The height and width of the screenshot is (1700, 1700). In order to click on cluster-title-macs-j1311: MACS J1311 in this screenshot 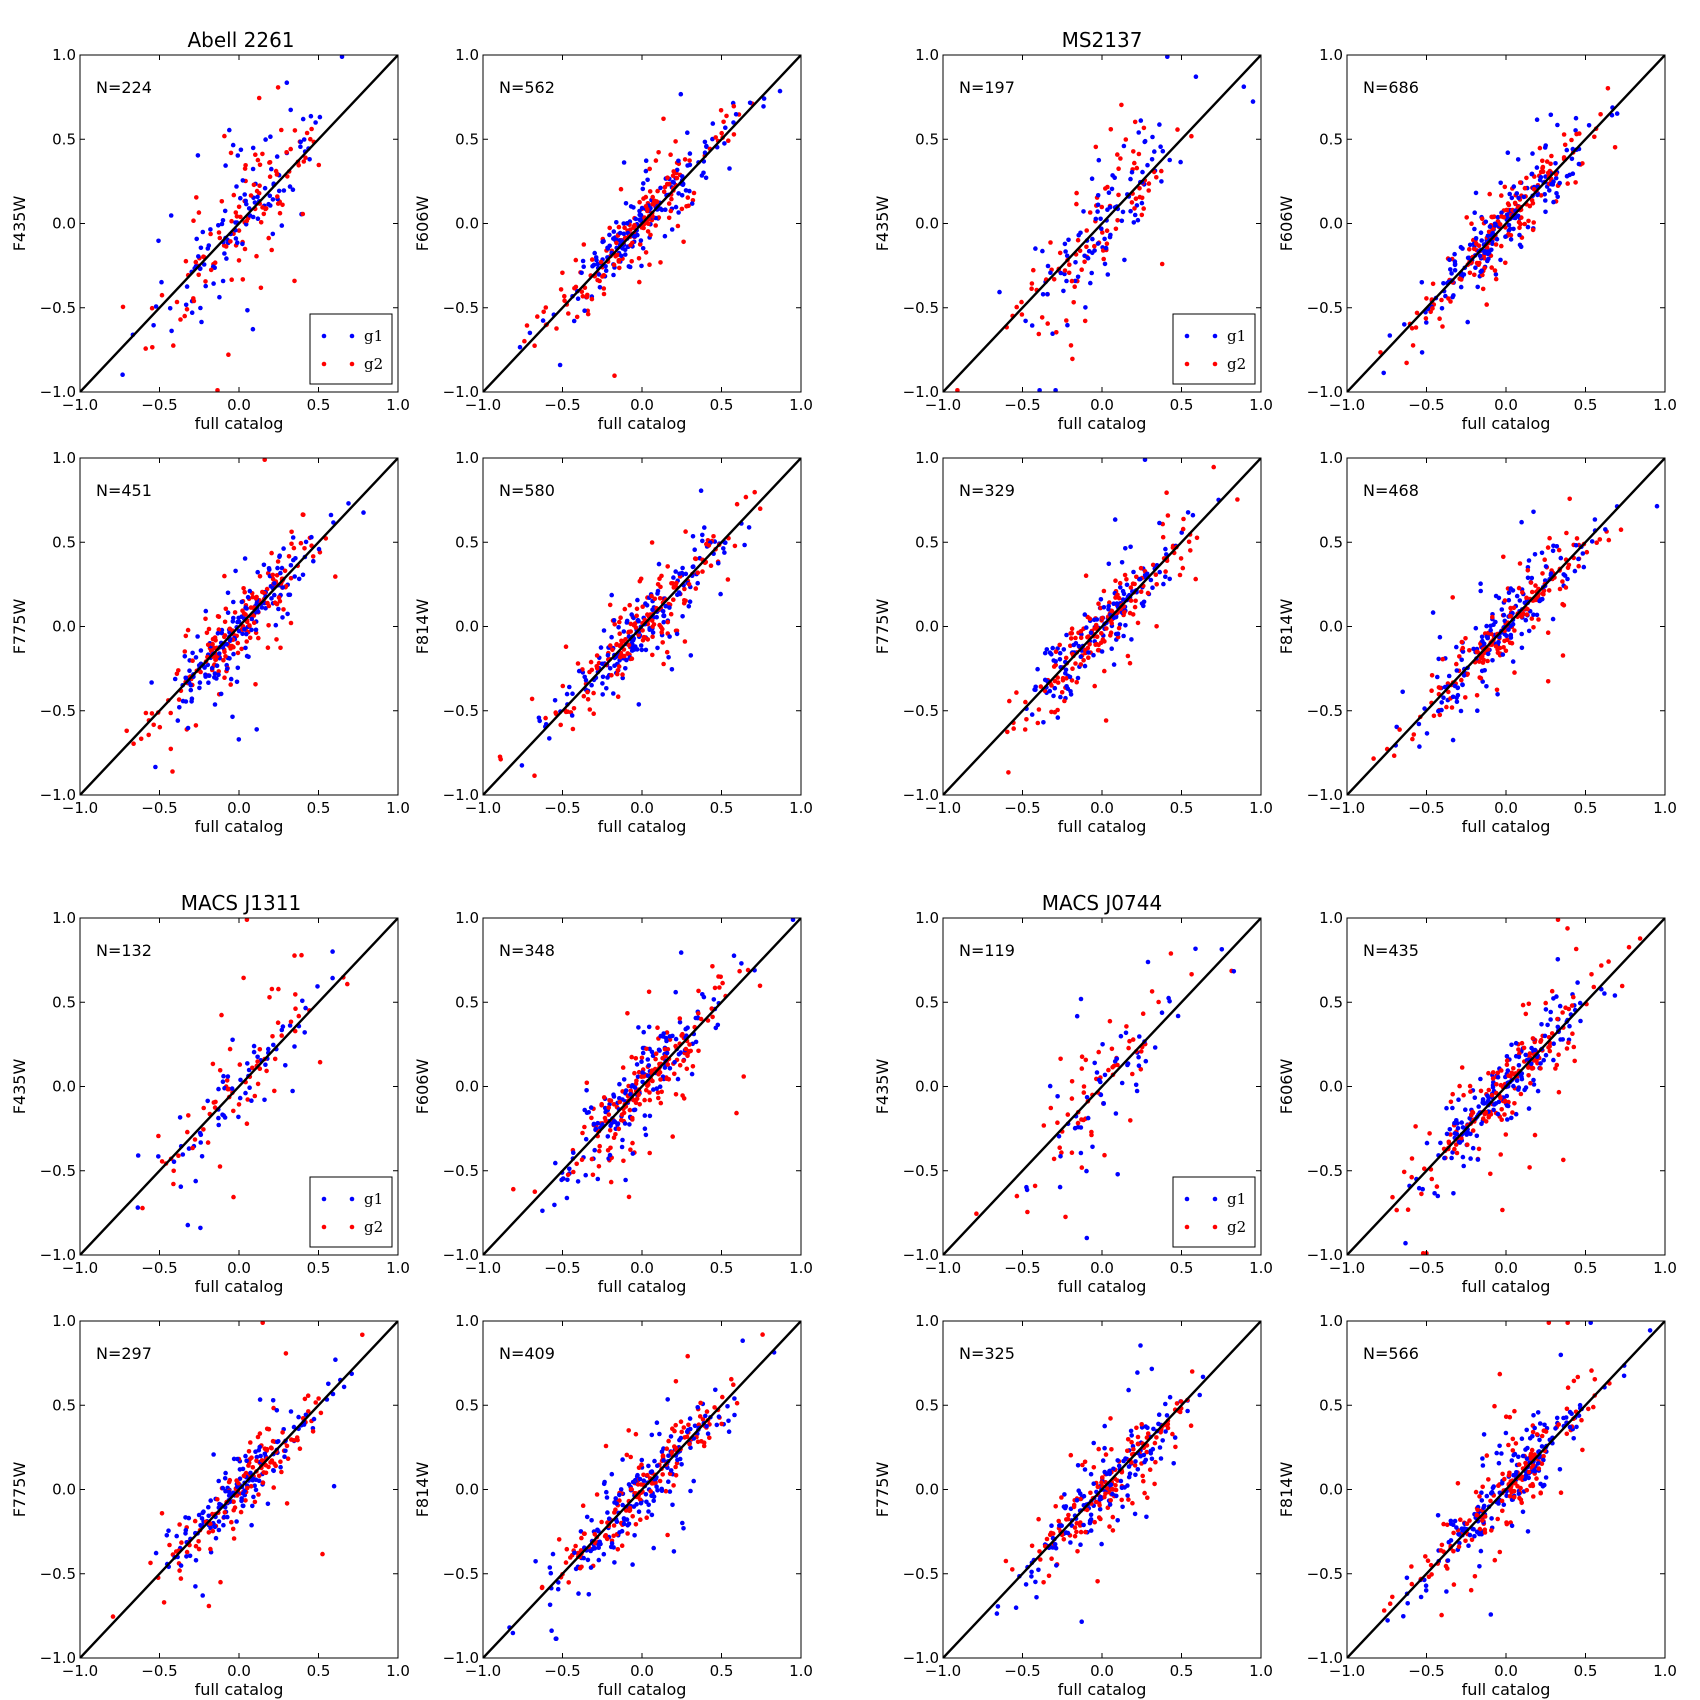, I will do `click(241, 903)`.